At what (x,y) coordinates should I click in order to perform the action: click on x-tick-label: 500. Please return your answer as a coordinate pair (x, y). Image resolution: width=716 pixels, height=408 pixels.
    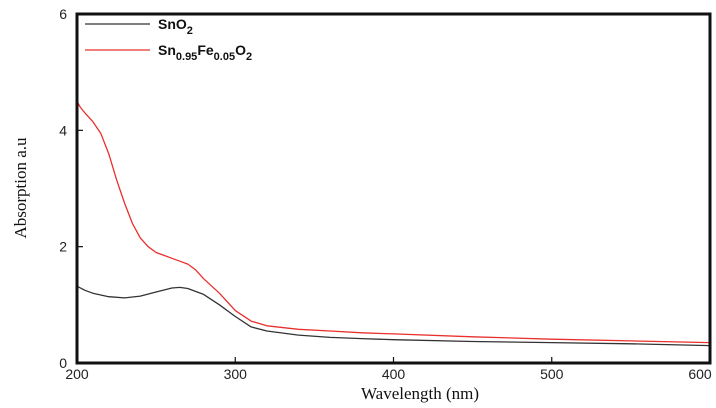
    Looking at the image, I should click on (552, 374).